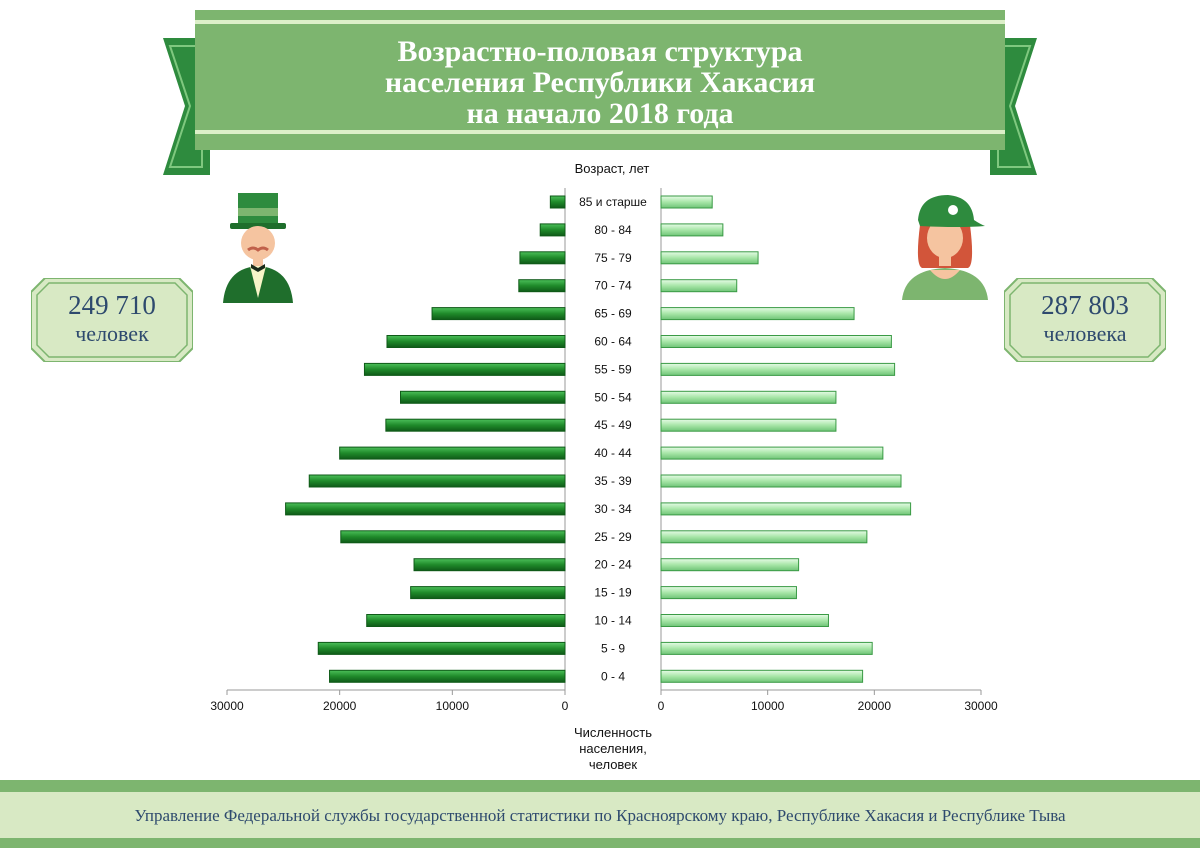  I want to click on tick-label-right-3: 30000, so click(981, 706).